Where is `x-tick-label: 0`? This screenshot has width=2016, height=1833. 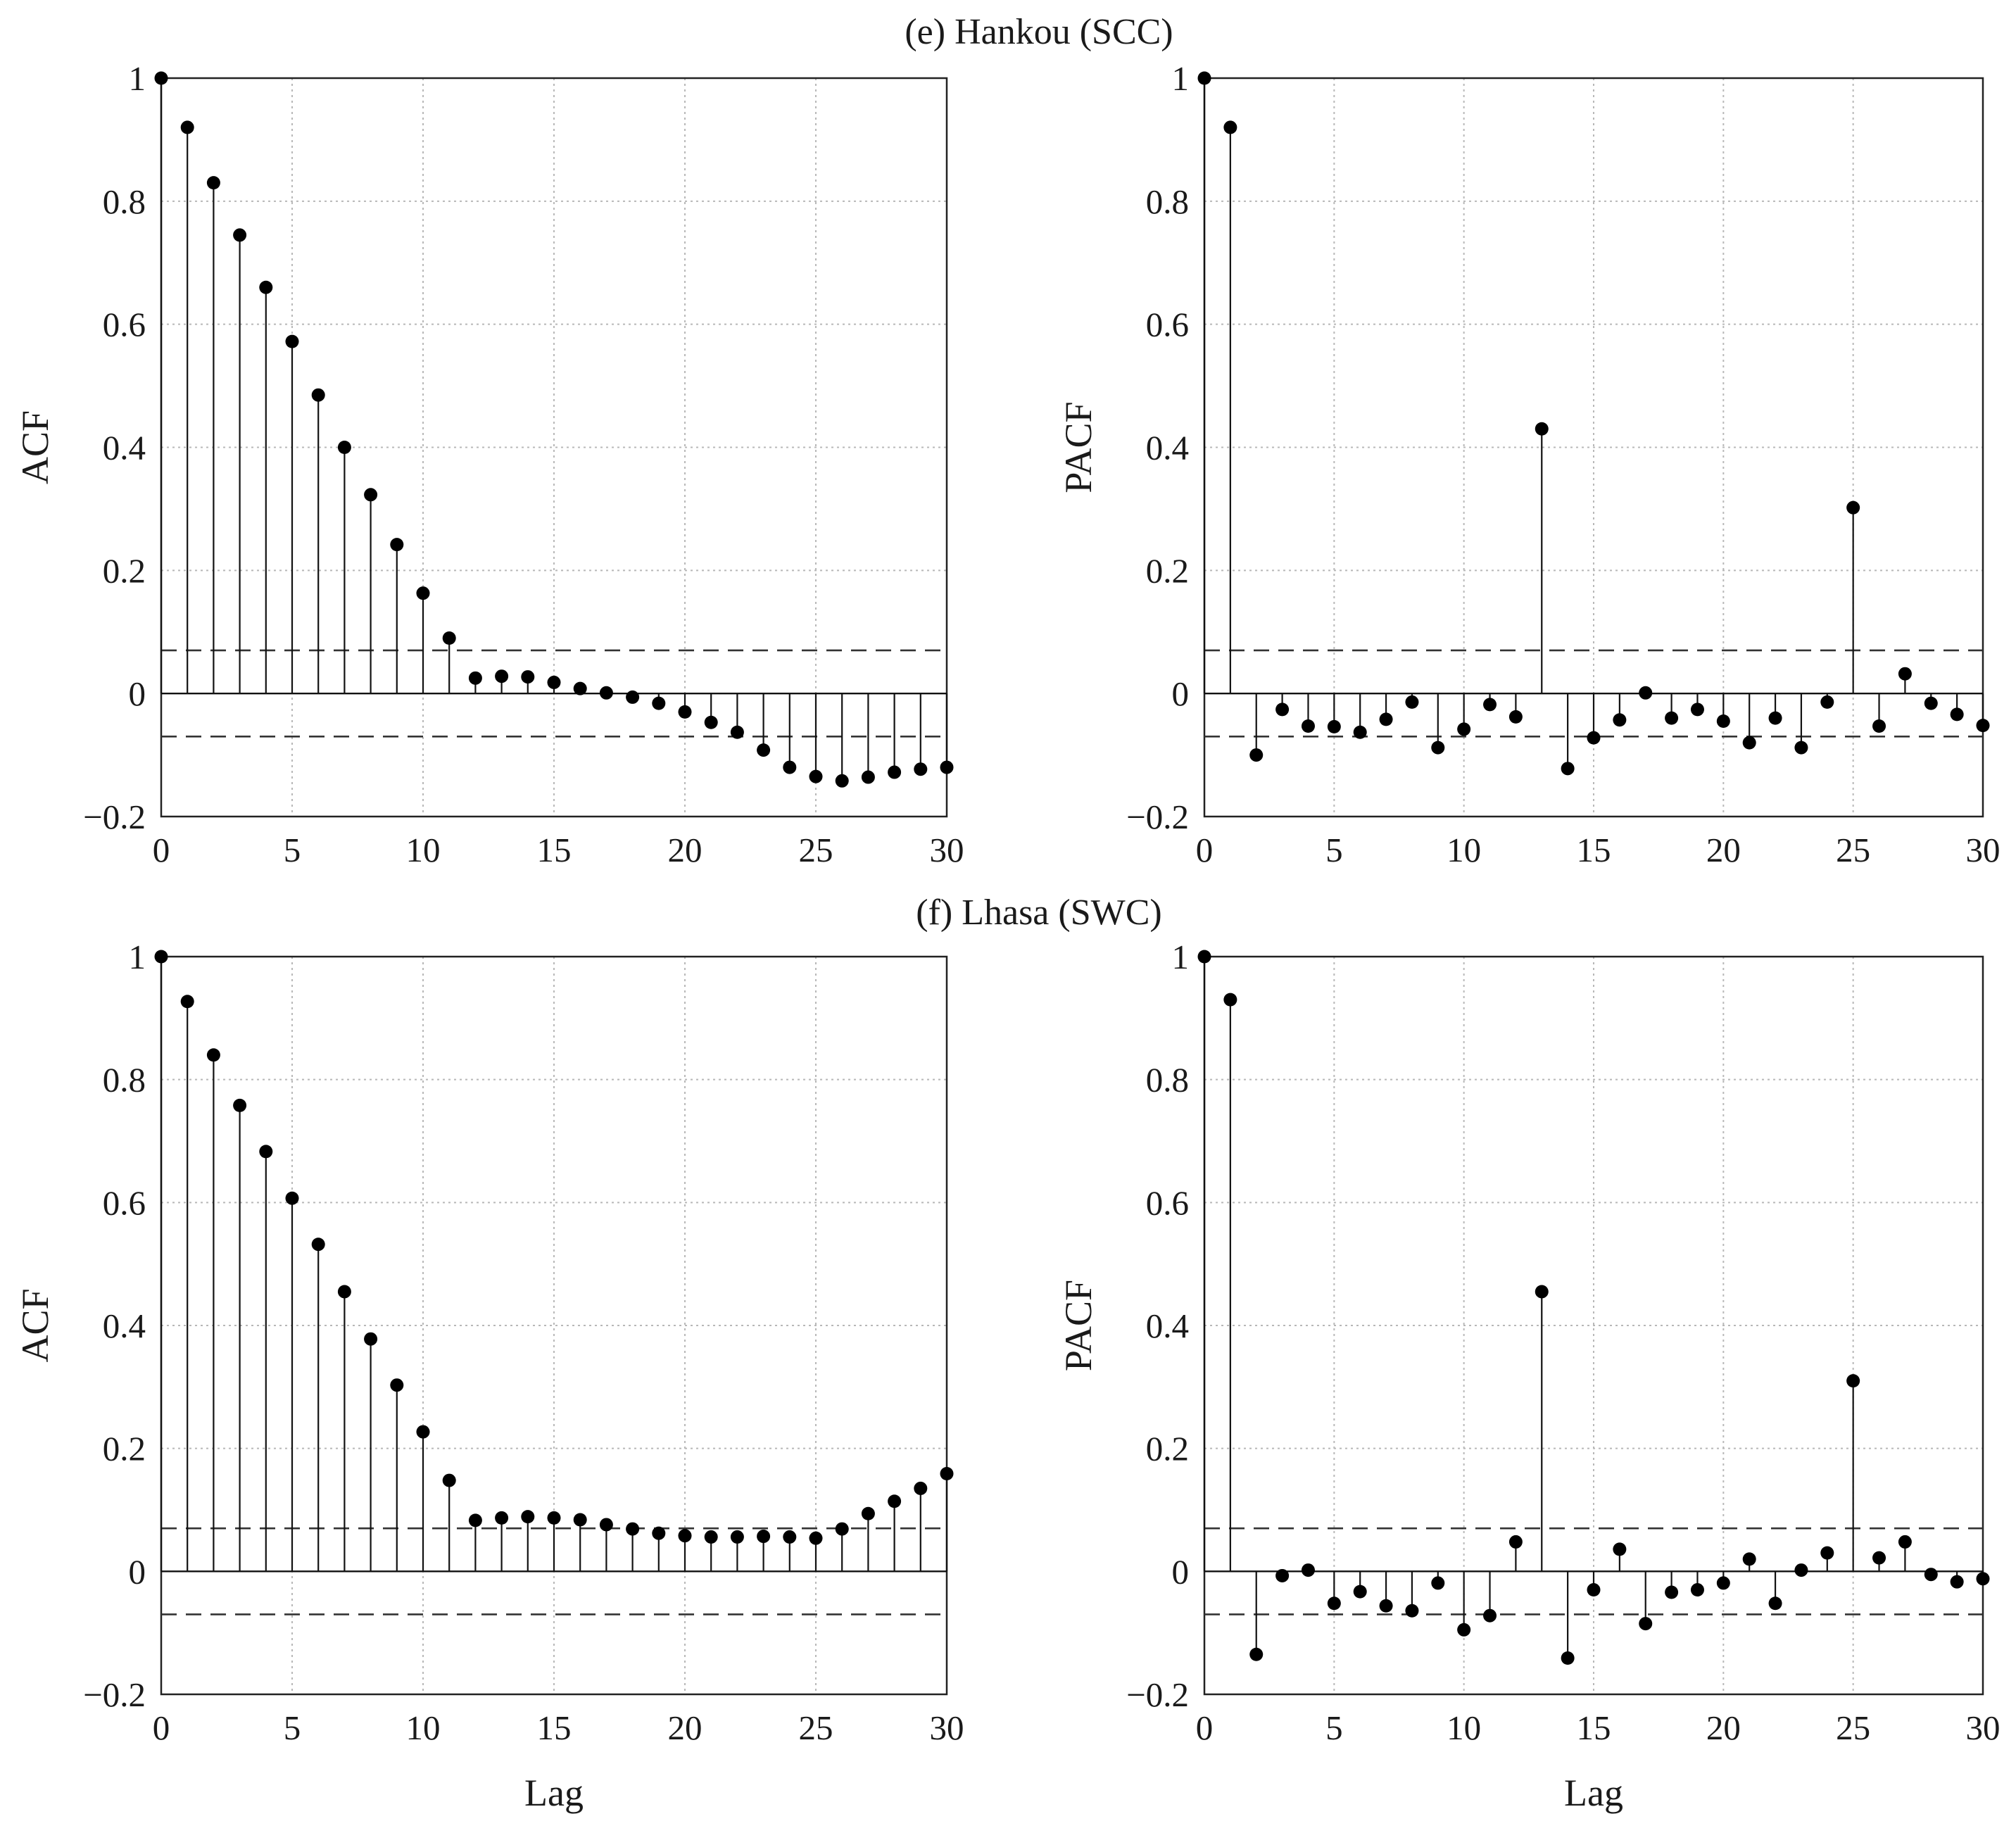 x-tick-label: 0 is located at coordinates (162, 850).